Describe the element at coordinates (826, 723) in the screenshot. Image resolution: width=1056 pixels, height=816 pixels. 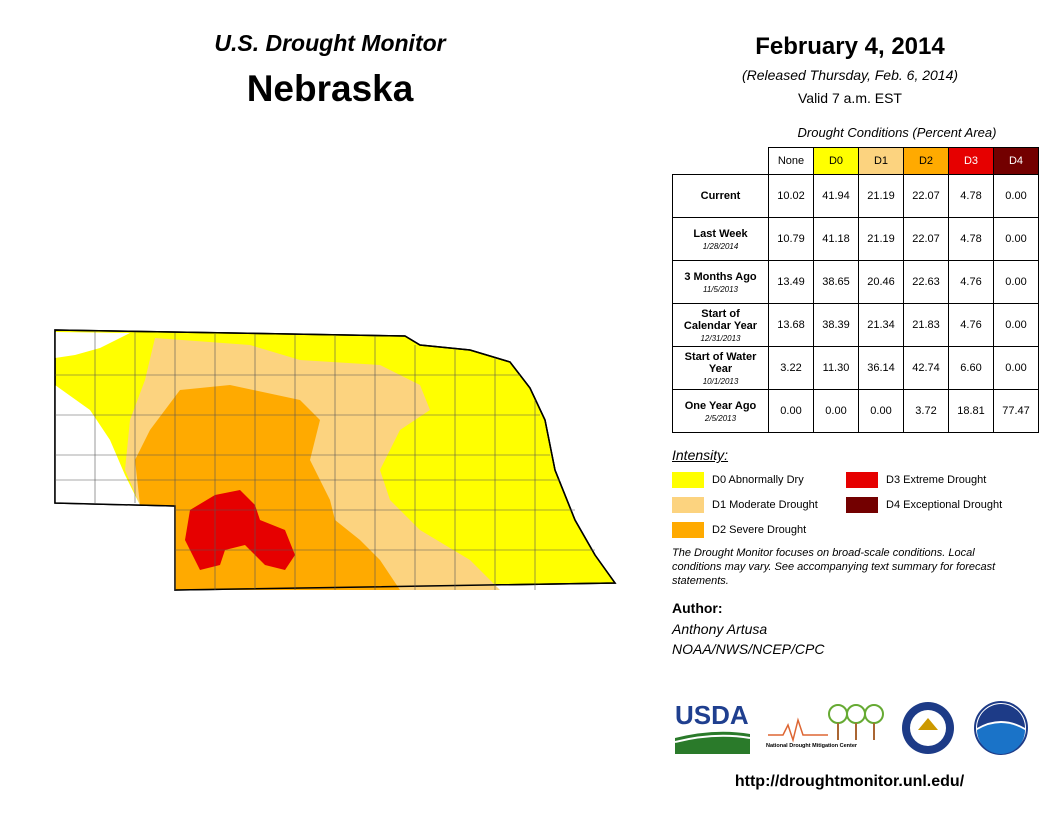
I see `ndmc-graphic` at that location.